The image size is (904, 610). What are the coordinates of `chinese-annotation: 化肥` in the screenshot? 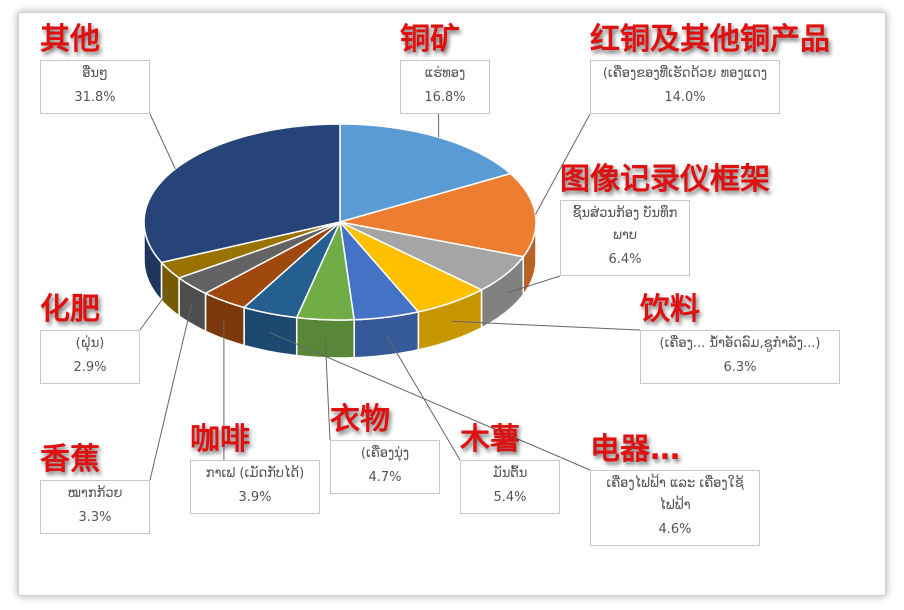 It's located at (70, 309).